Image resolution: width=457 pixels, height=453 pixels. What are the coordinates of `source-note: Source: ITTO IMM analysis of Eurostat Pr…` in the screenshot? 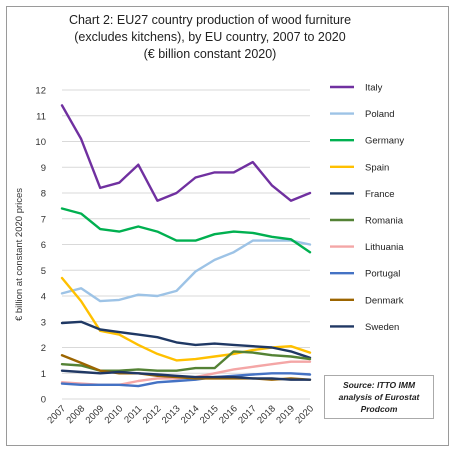 It's located at (379, 397).